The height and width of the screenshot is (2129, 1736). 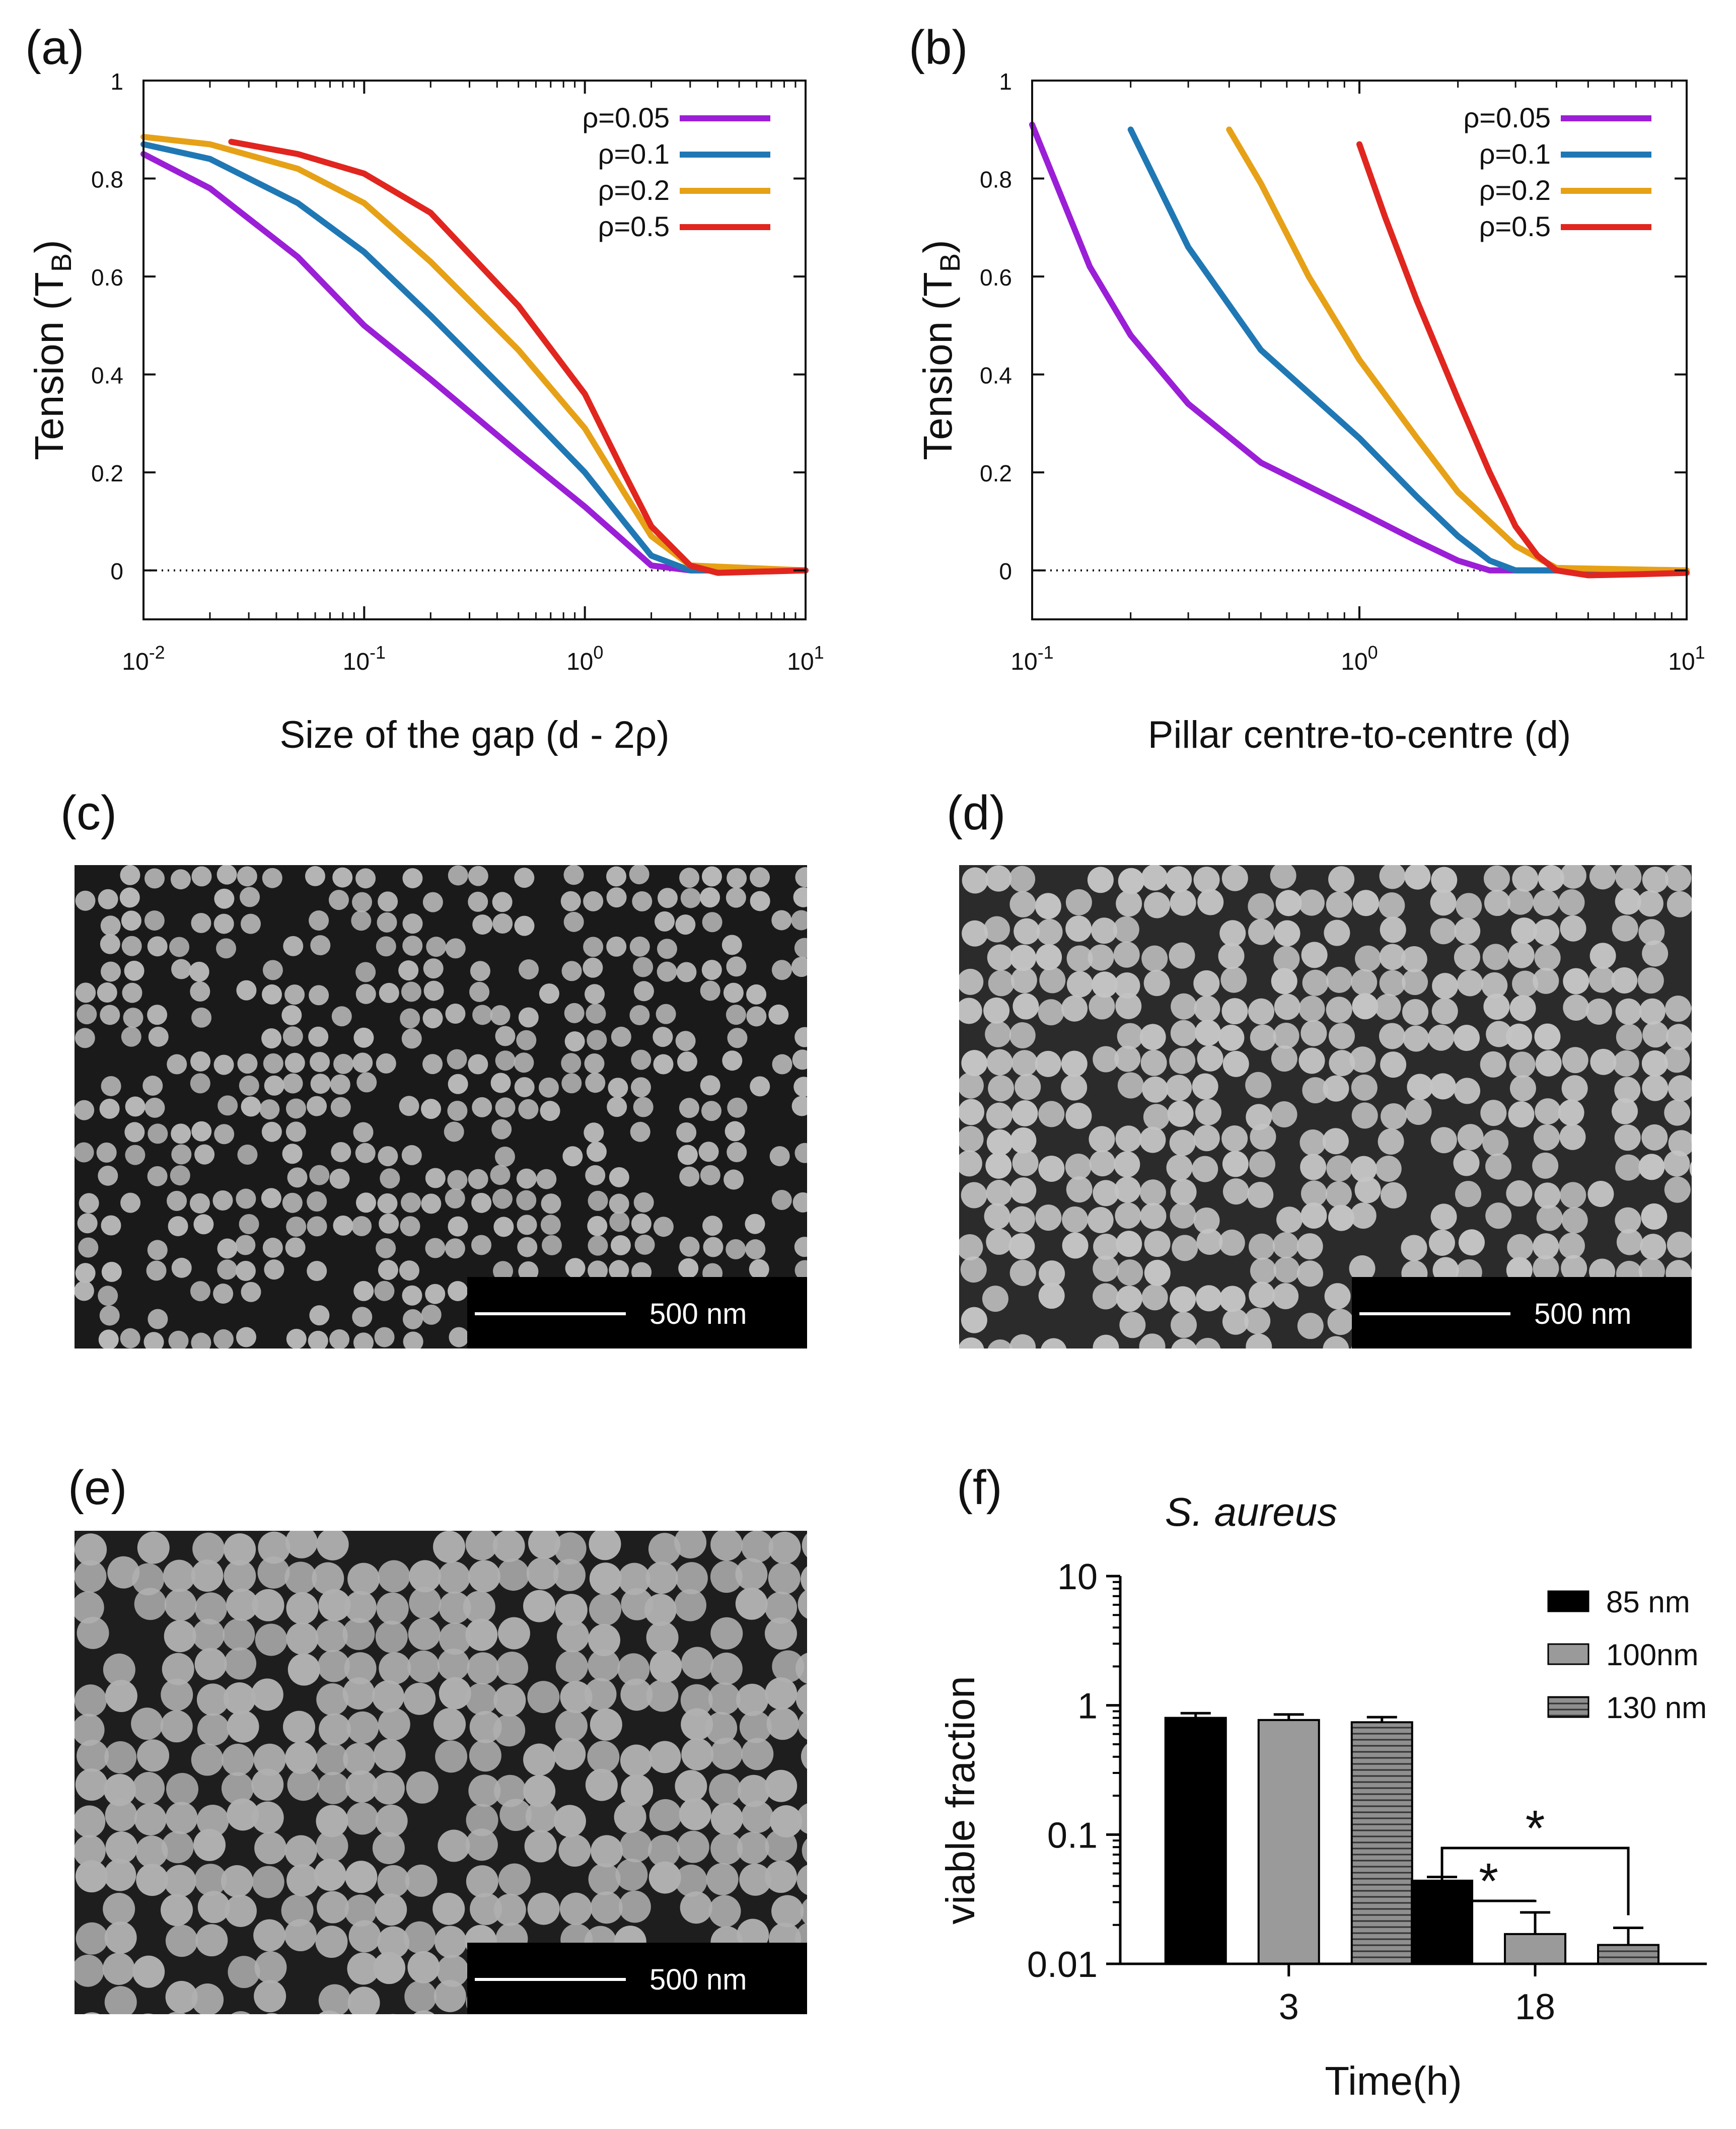 I want to click on plot-frame, so click(x=475, y=350).